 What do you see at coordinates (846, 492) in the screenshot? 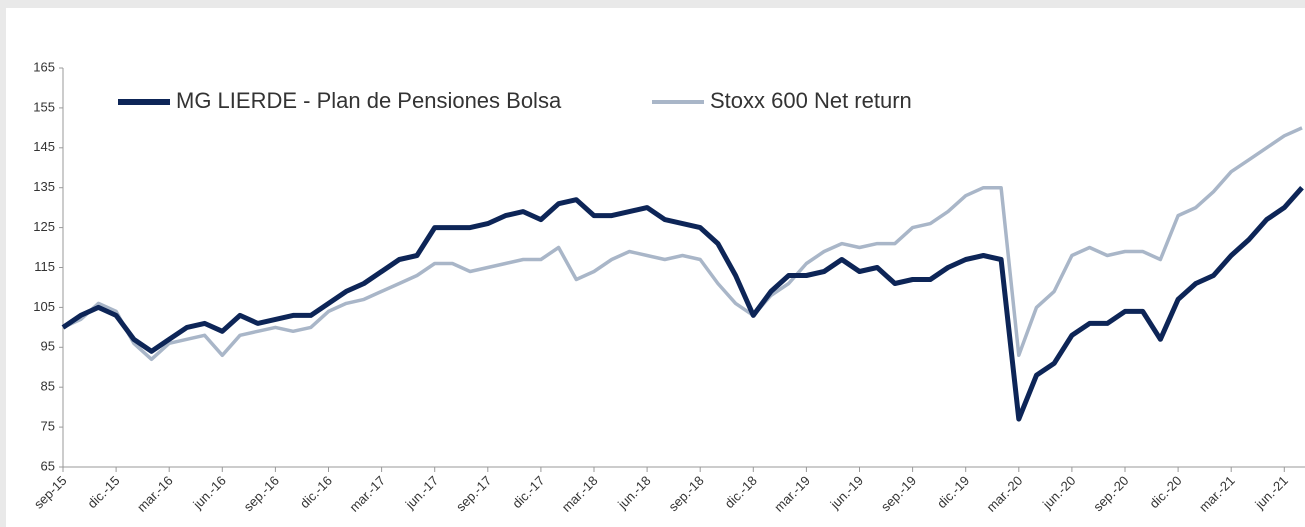
I see `x-tick-label: jun.-19` at bounding box center [846, 492].